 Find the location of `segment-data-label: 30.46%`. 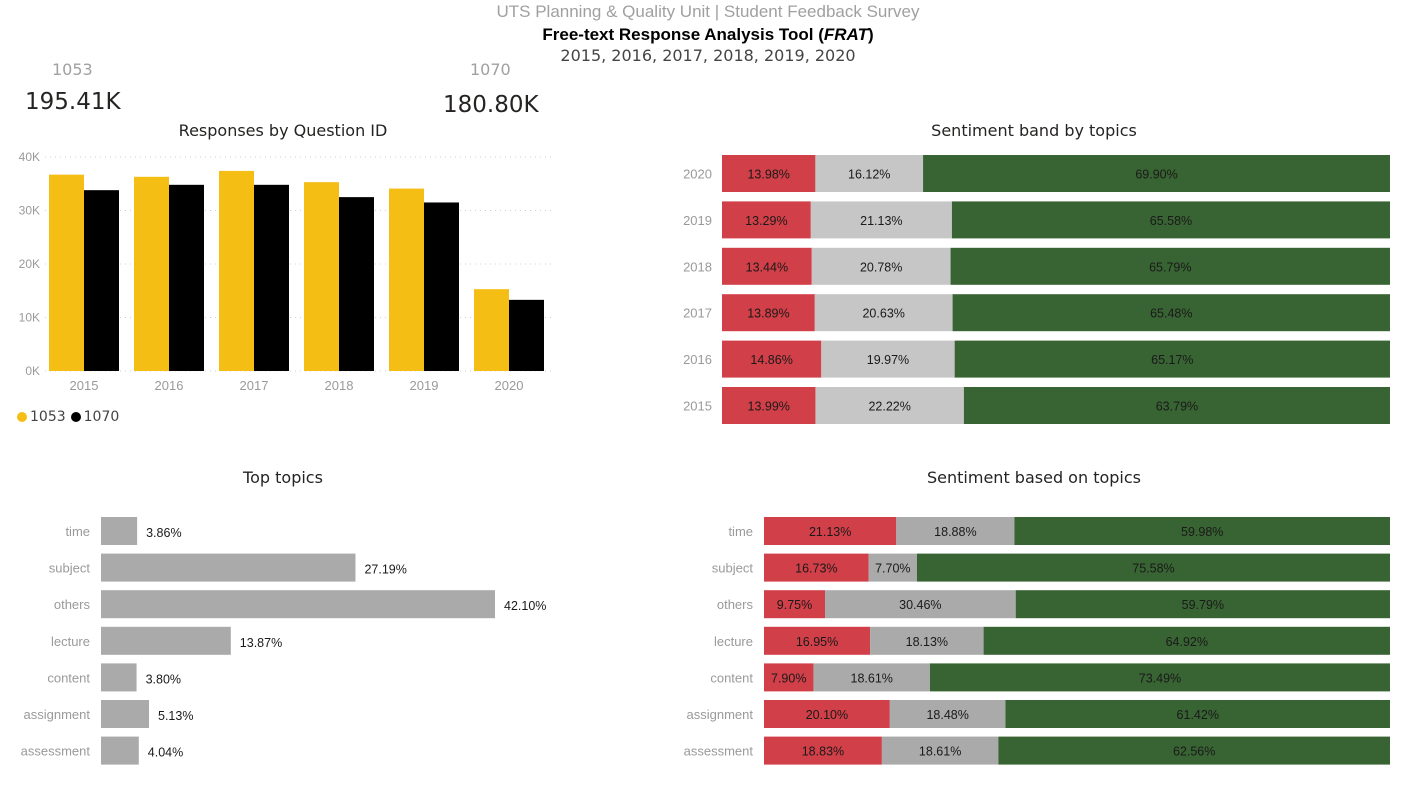

segment-data-label: 30.46% is located at coordinates (920, 605).